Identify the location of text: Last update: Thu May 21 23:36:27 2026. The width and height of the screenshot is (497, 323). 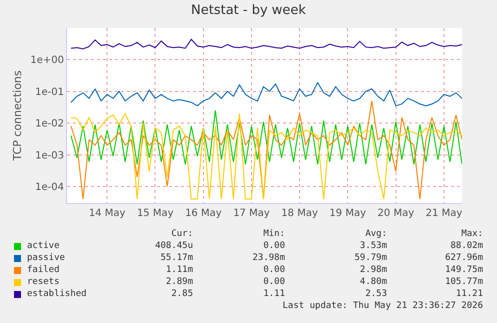
(382, 306).